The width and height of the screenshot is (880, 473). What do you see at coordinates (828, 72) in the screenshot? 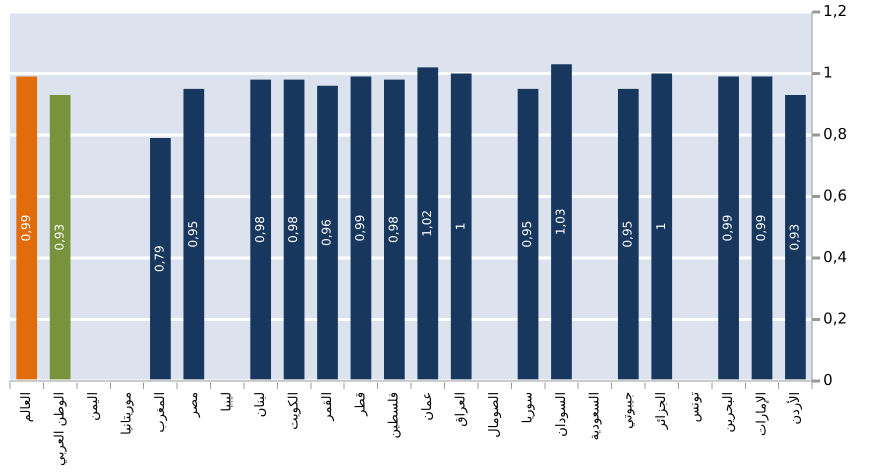
I see `y-tick-label: 1` at bounding box center [828, 72].